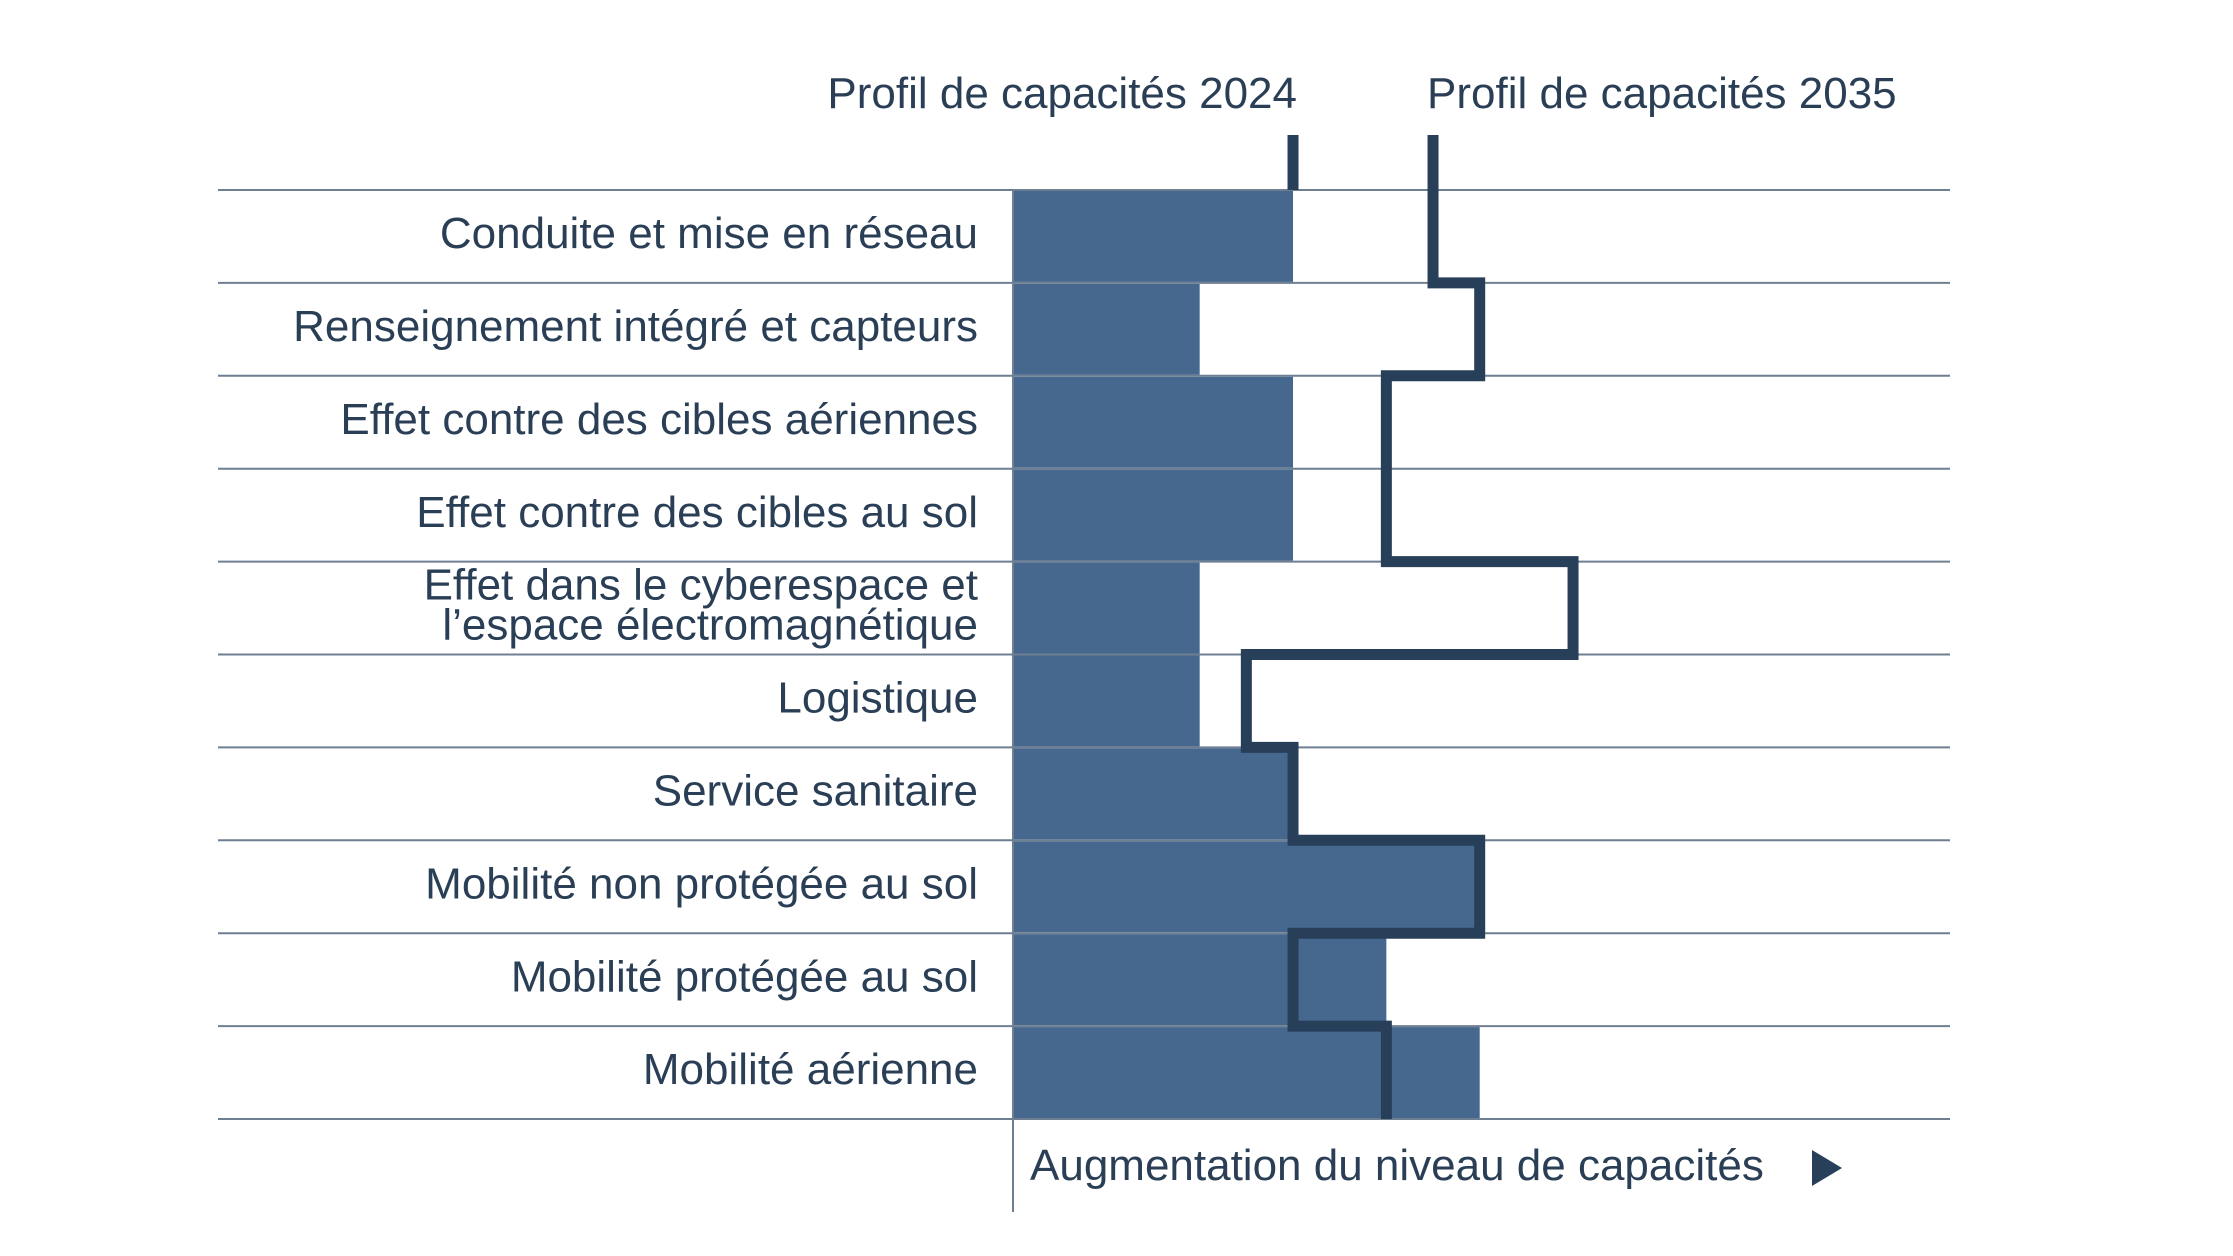 This screenshot has height=1256, width=2233. I want to click on category-label: Mobilité non protégée au sol, so click(701, 883).